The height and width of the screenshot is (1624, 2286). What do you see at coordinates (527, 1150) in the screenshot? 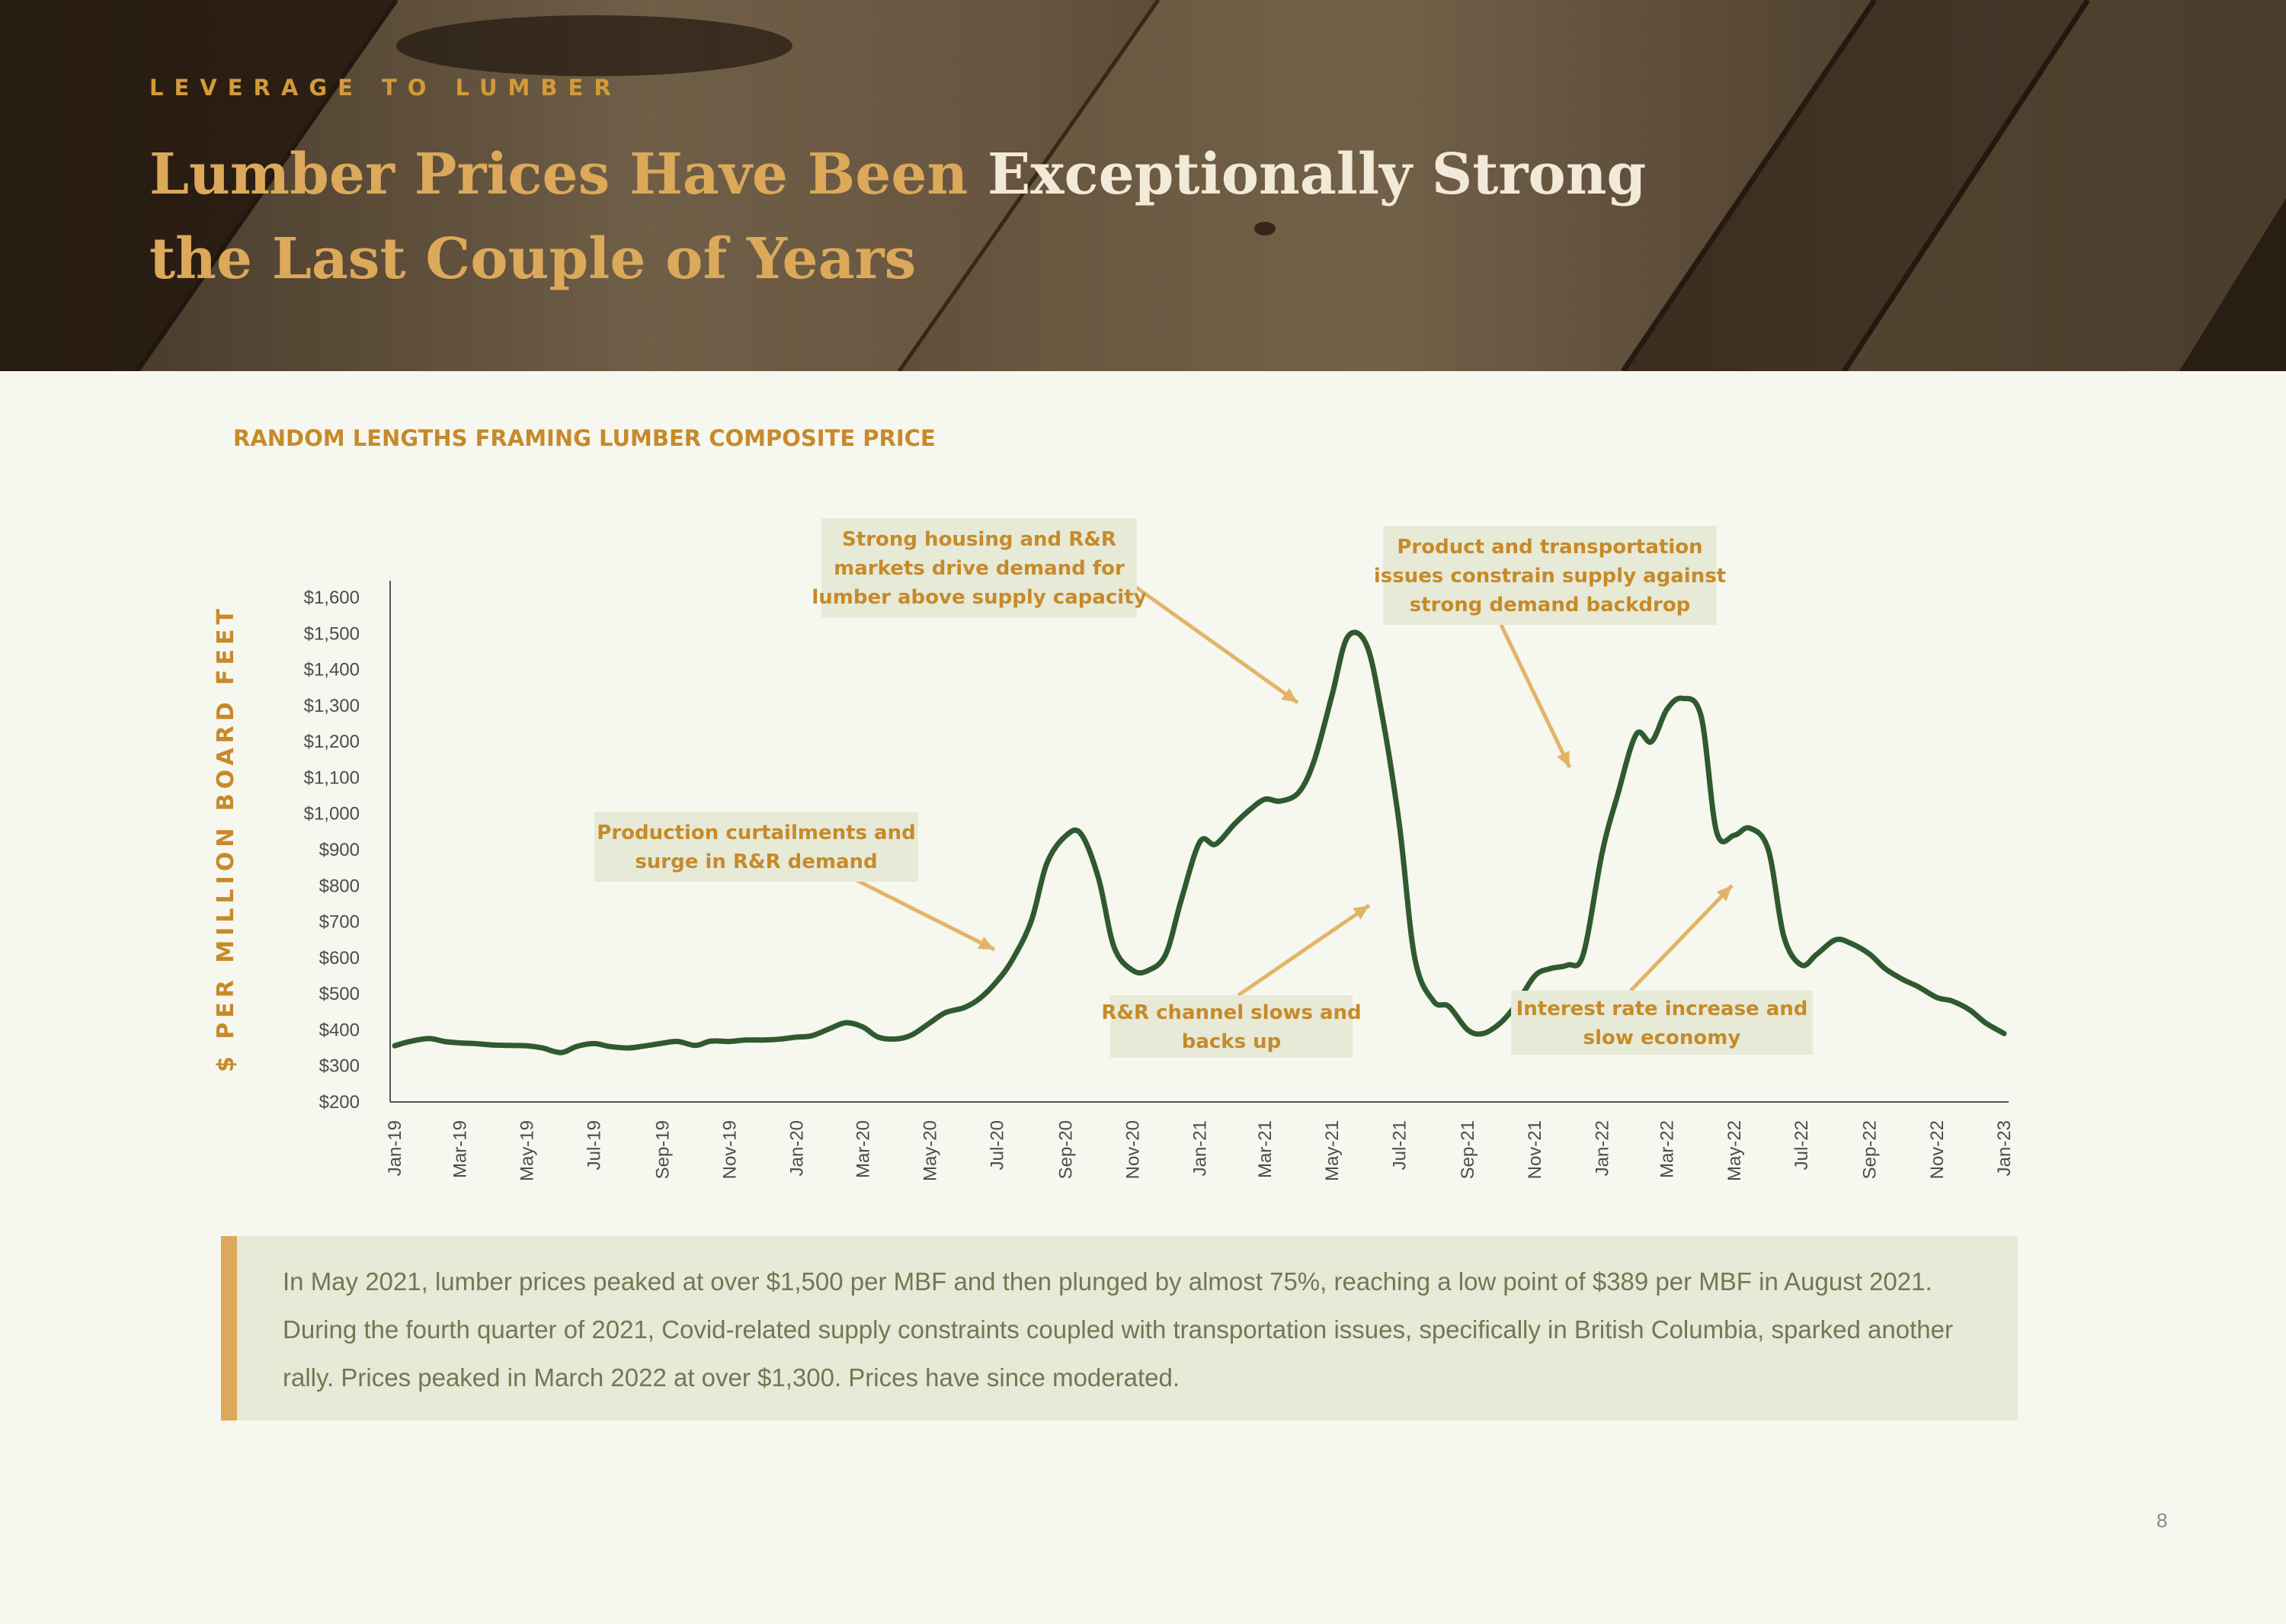
I see `x-tick-label: May-19` at bounding box center [527, 1150].